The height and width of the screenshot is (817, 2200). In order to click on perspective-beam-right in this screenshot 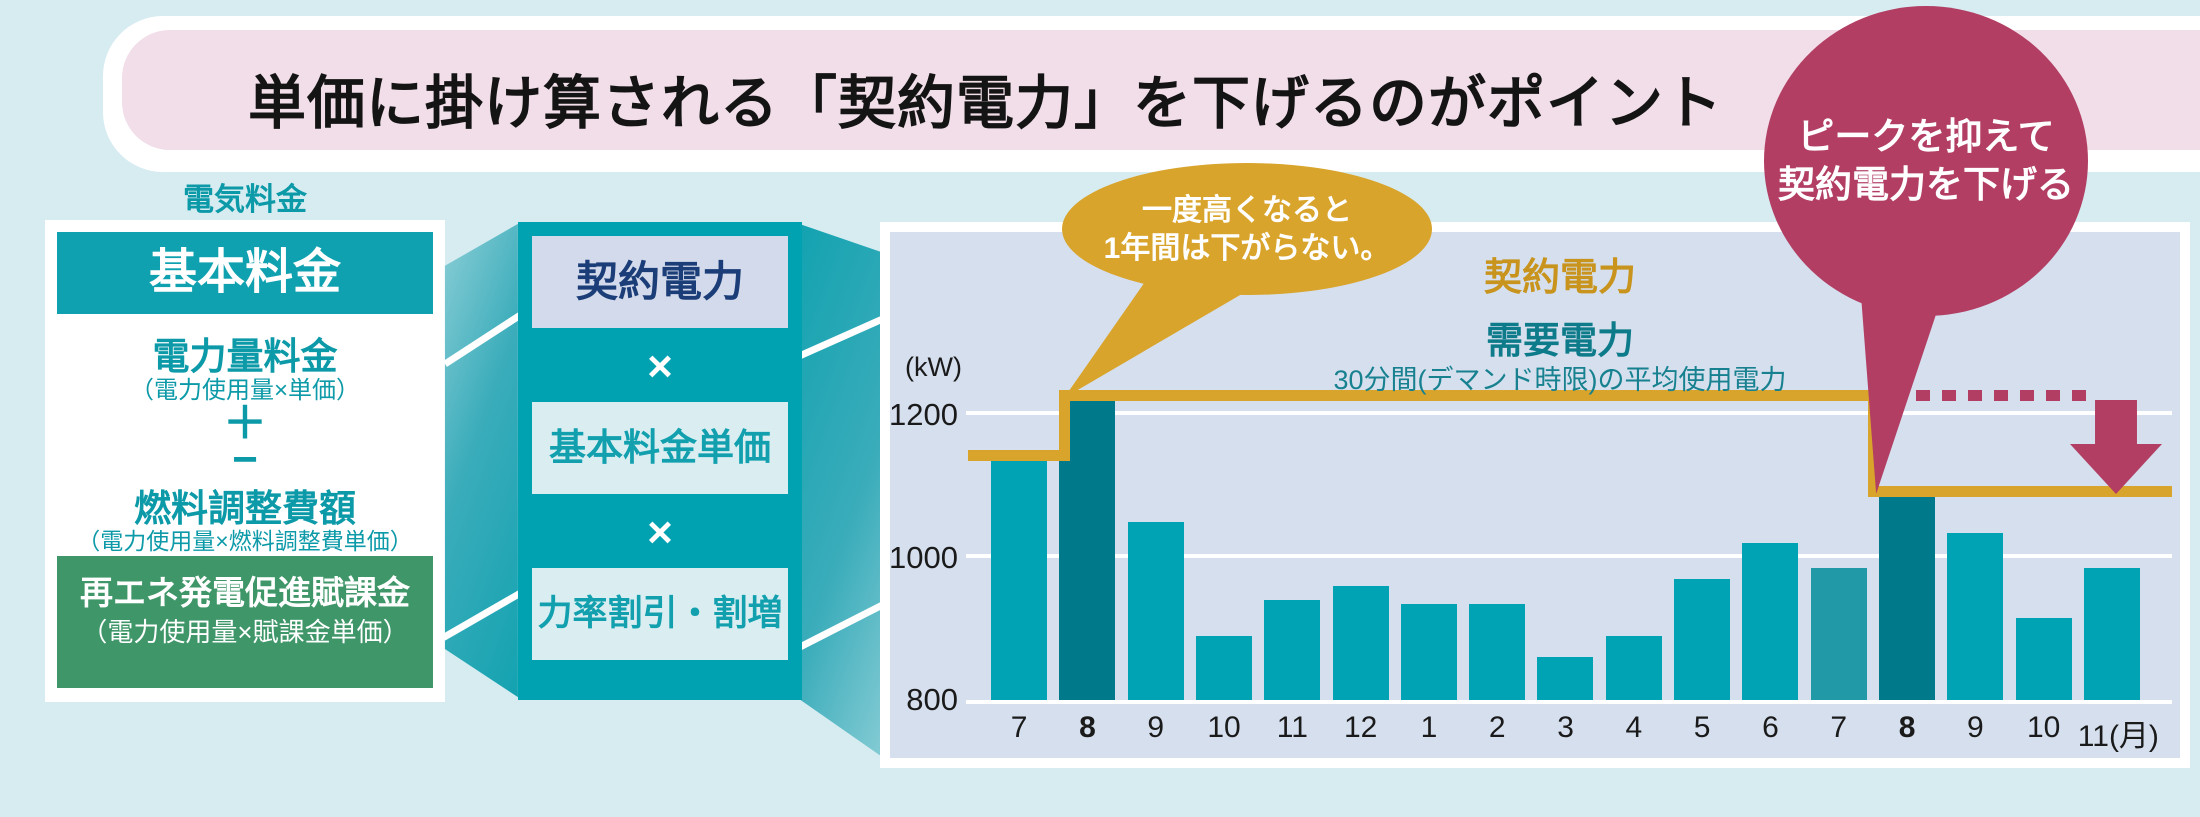, I will do `click(846, 494)`.